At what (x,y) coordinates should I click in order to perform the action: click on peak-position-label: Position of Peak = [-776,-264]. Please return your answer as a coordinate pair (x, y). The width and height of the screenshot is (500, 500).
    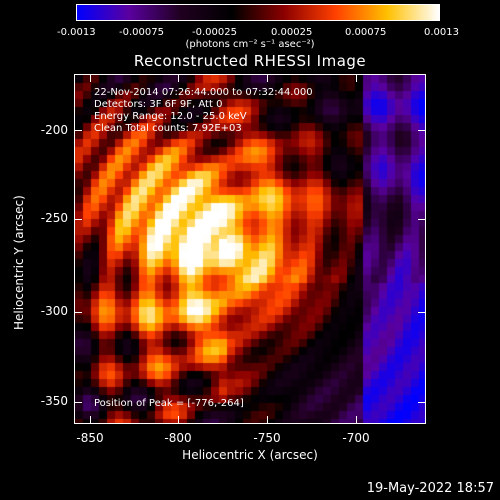
    Looking at the image, I should click on (169, 403).